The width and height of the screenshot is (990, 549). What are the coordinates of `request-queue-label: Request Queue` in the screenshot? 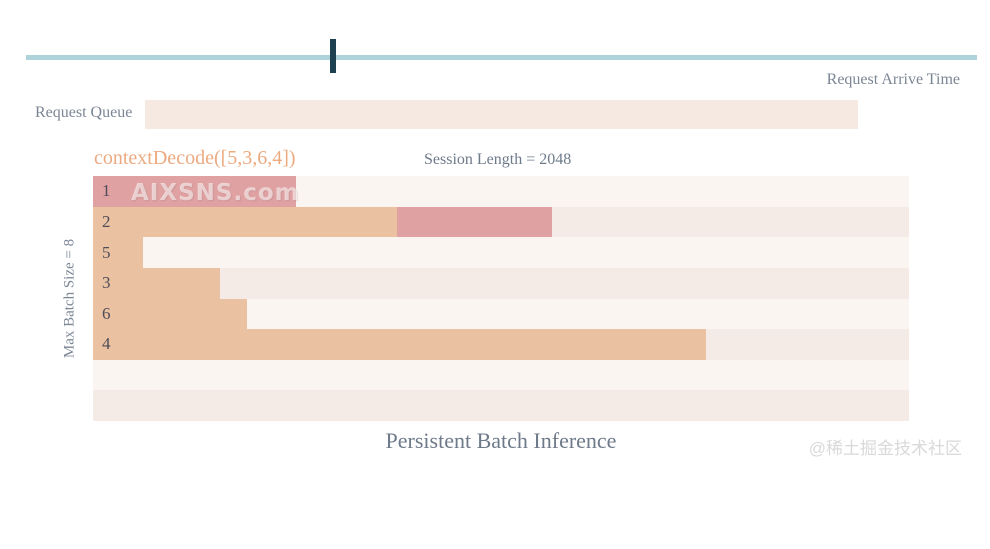 It's located at (84, 112).